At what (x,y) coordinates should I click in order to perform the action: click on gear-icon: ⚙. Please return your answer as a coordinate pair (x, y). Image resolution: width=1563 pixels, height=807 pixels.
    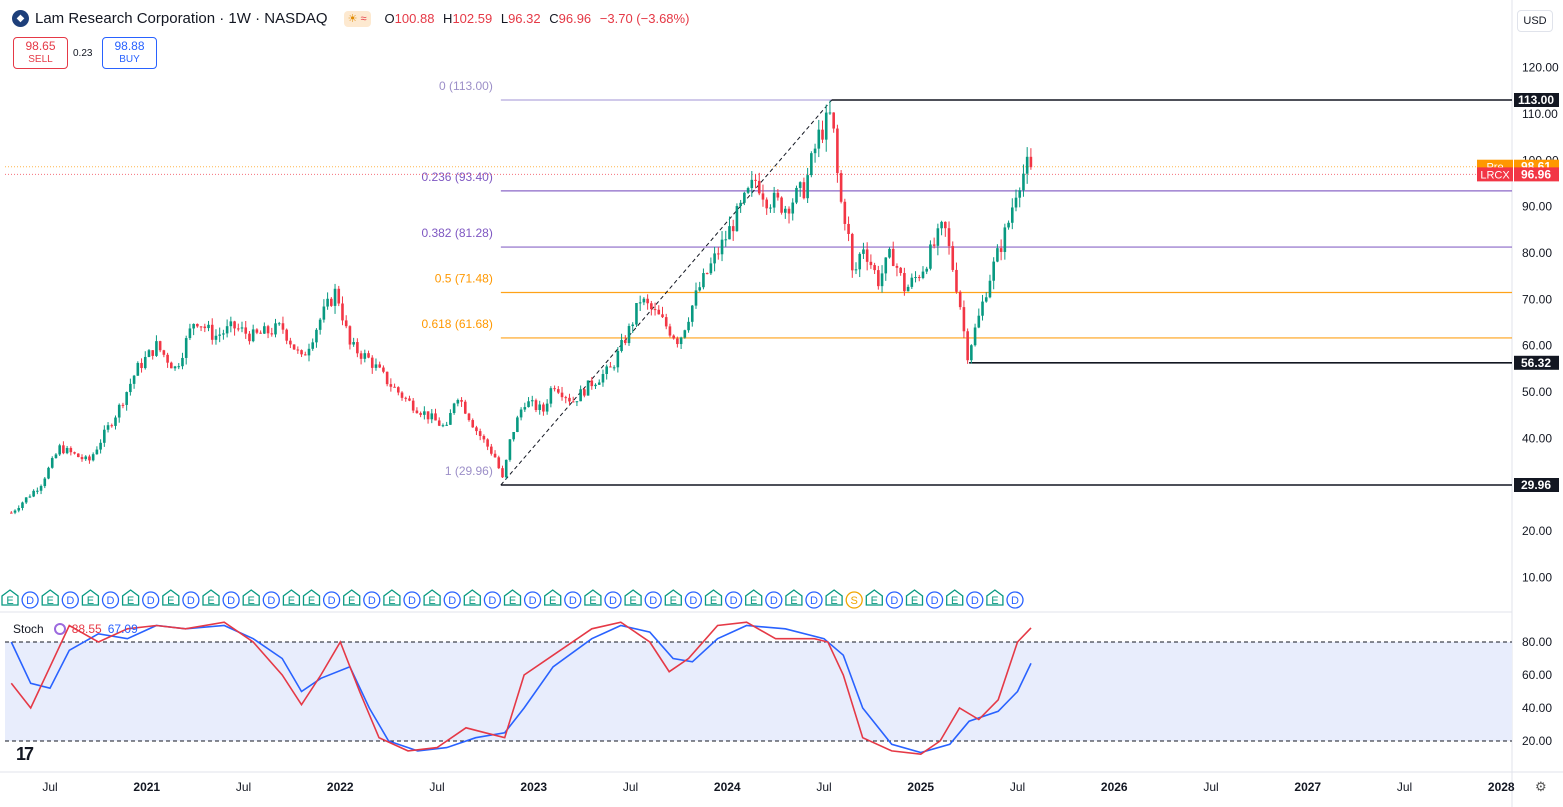
    Looking at the image, I should click on (1541, 786).